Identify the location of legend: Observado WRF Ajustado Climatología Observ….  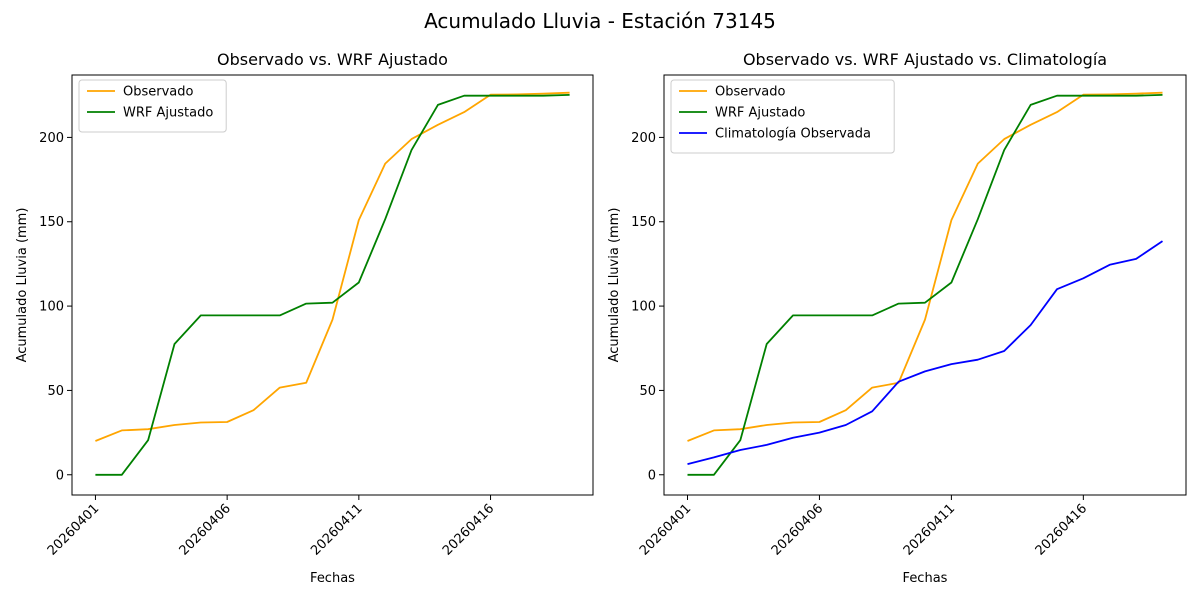
(782, 116).